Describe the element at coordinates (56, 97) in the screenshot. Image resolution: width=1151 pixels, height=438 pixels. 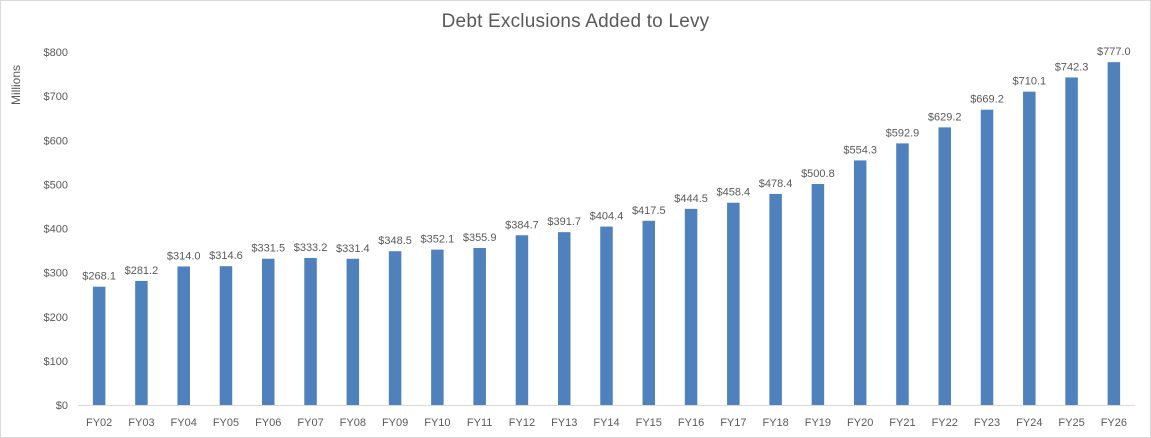
I see `y-tick-label: $700` at that location.